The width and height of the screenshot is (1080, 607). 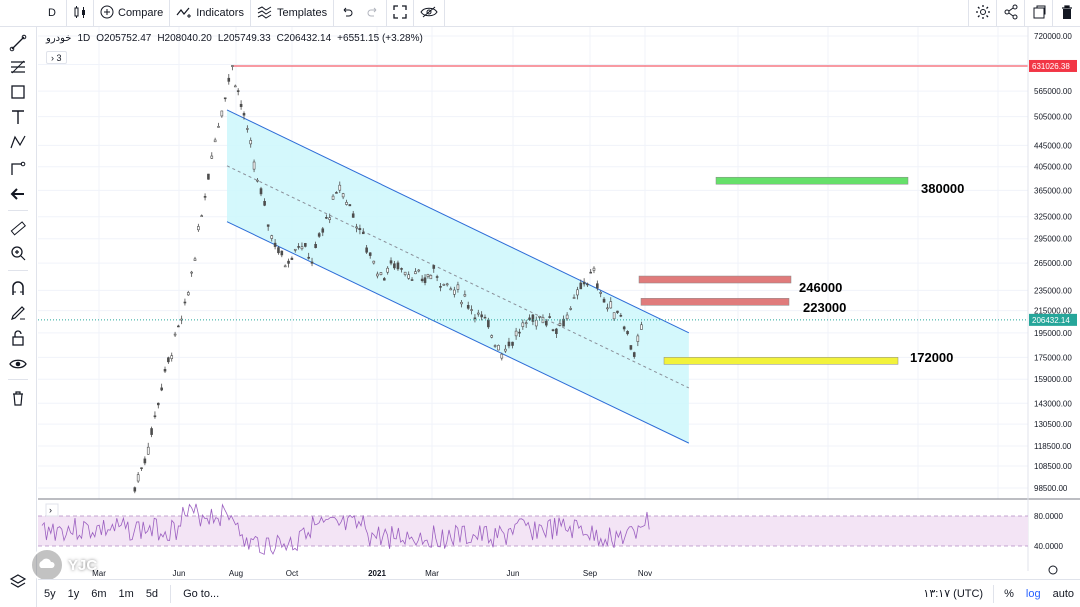 I want to click on indicators-button: Indicators, so click(x=210, y=13).